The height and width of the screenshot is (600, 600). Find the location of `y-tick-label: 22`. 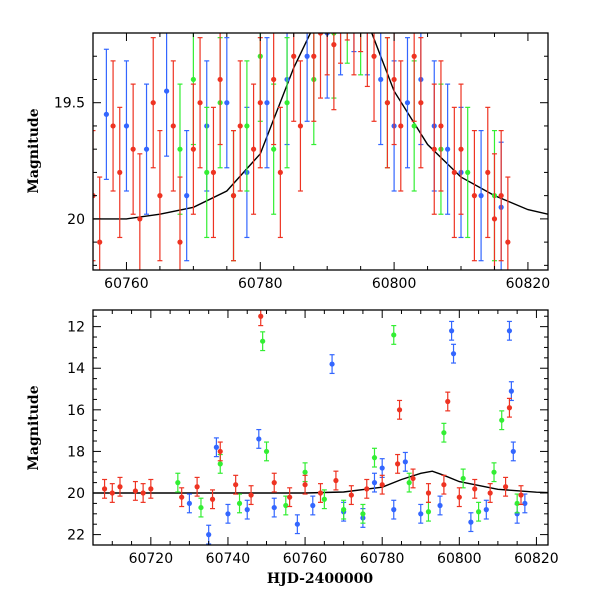

y-tick-label: 22 is located at coordinates (76, 536).